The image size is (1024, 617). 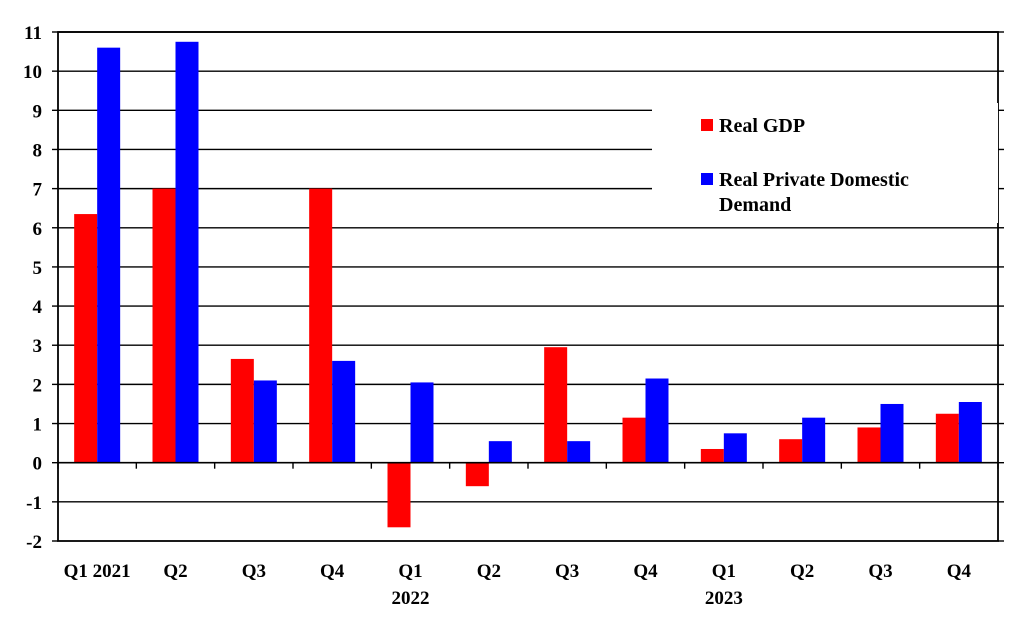 What do you see at coordinates (34, 503) in the screenshot?
I see `y-tick-label: -1` at bounding box center [34, 503].